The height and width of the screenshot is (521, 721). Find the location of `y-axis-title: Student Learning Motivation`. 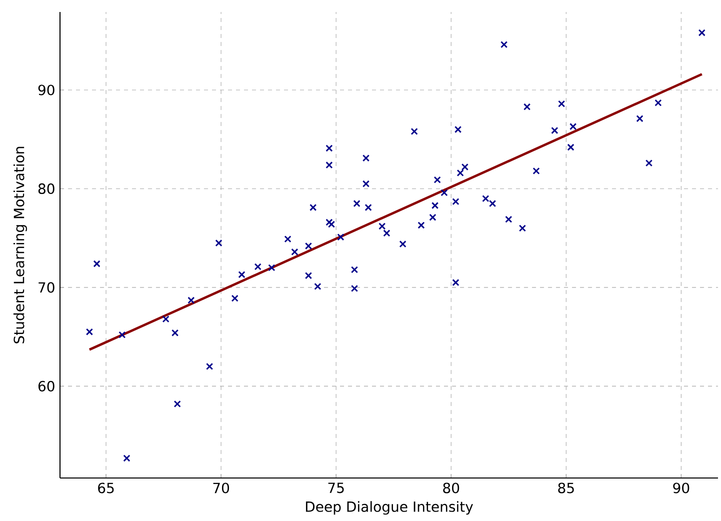

y-axis-title: Student Learning Motivation is located at coordinates (20, 245).